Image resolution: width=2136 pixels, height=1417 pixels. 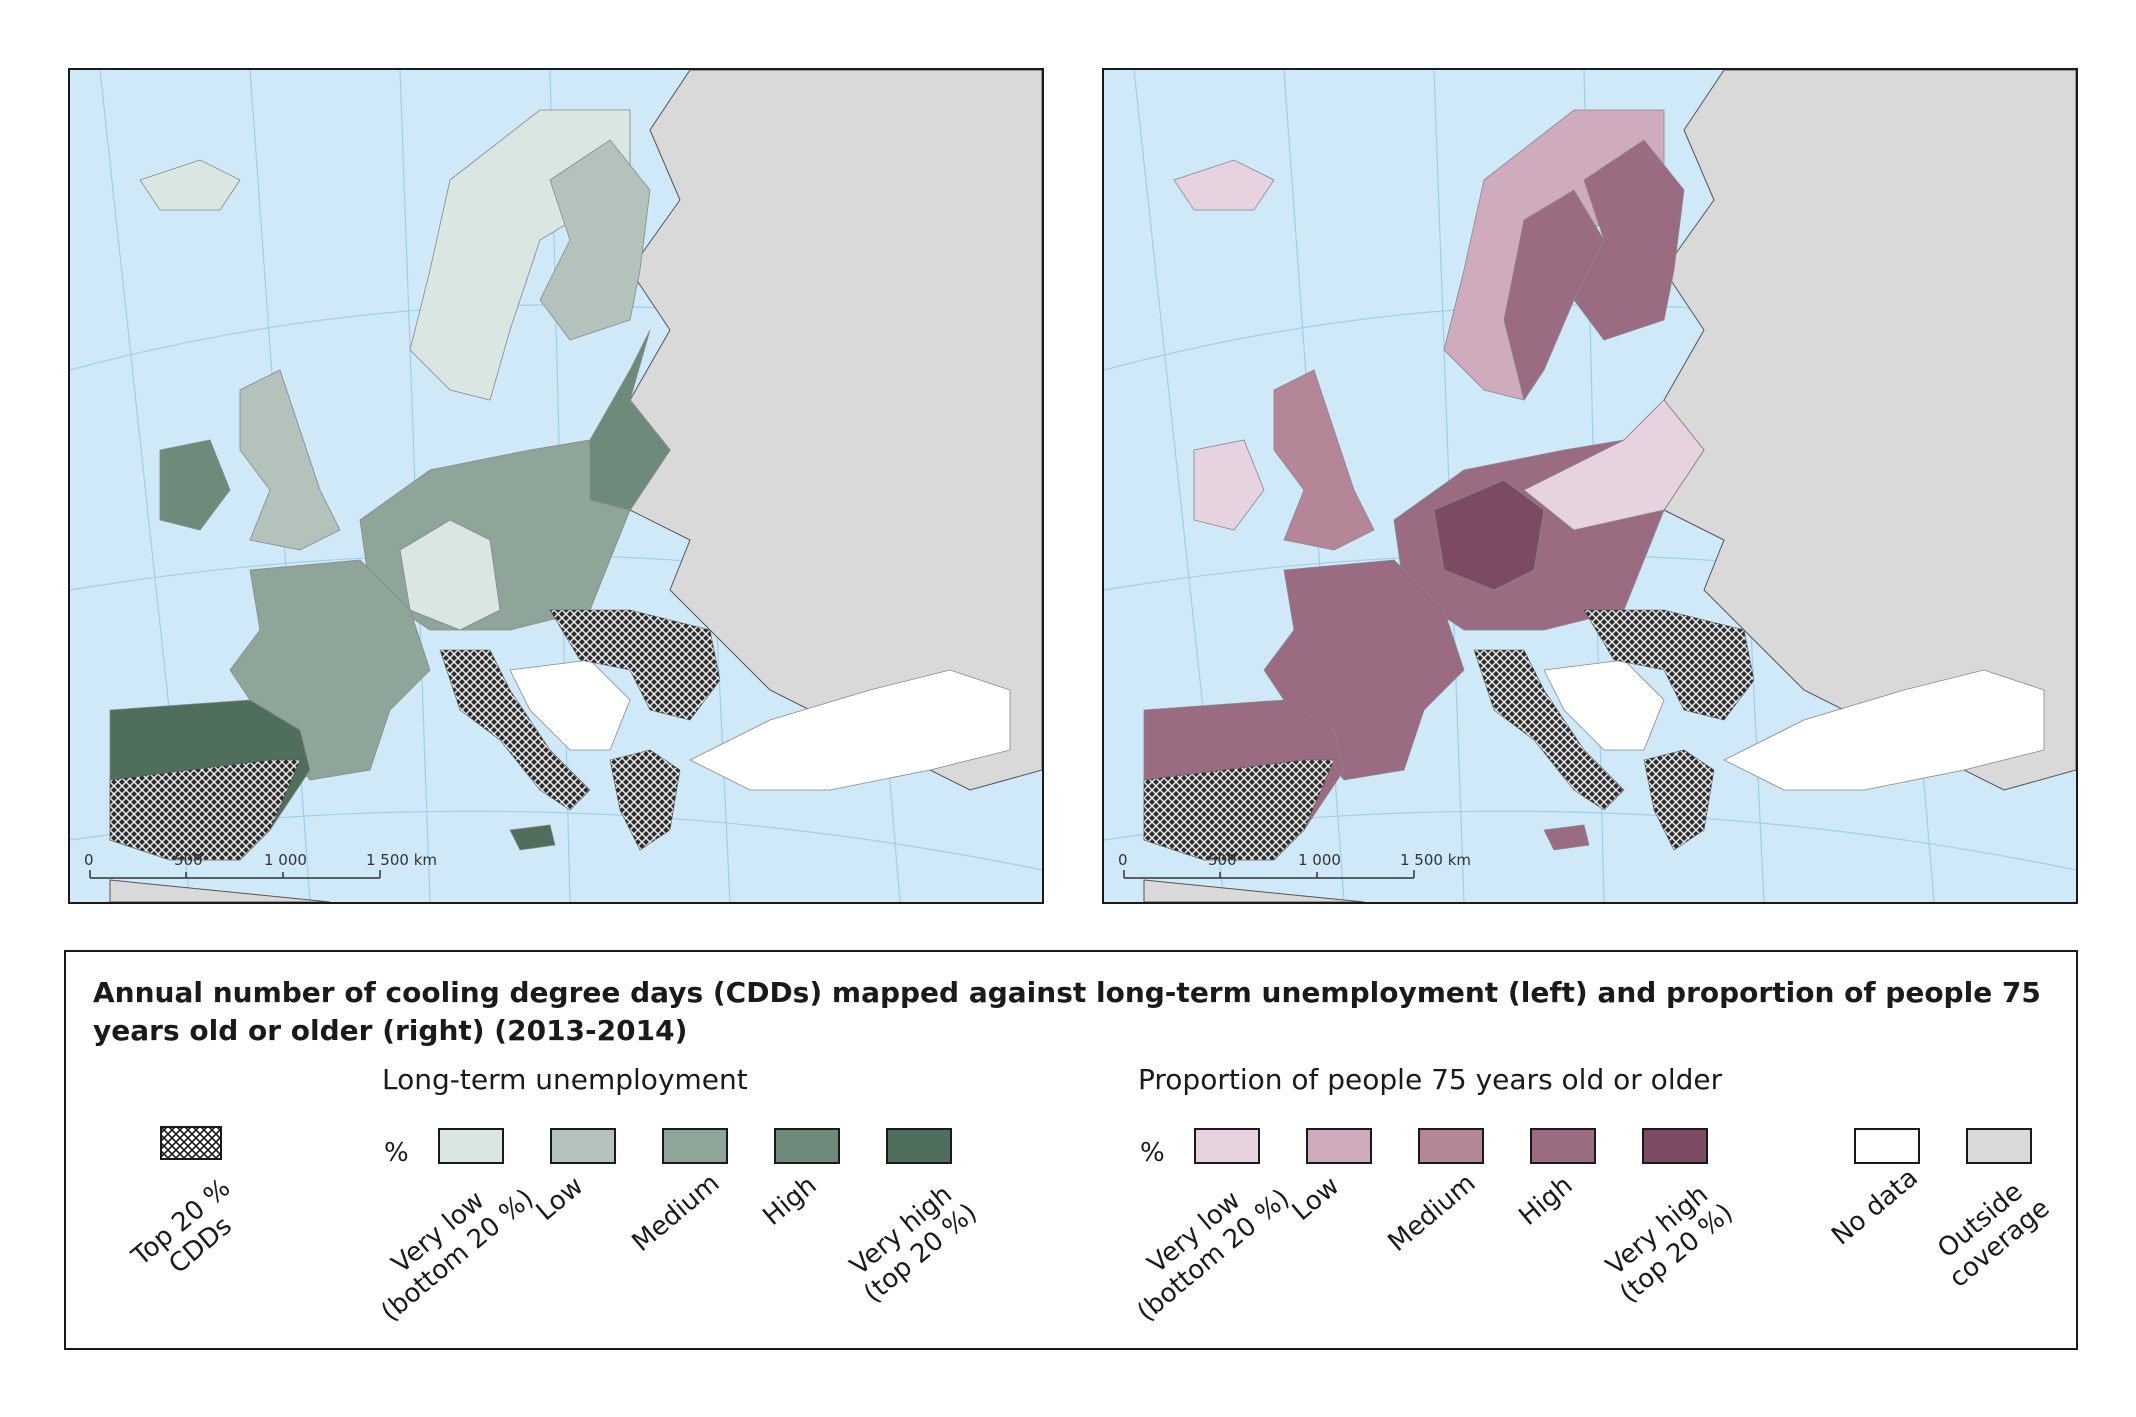 I want to click on swatch-outside-coverage, so click(x=1999, y=1146).